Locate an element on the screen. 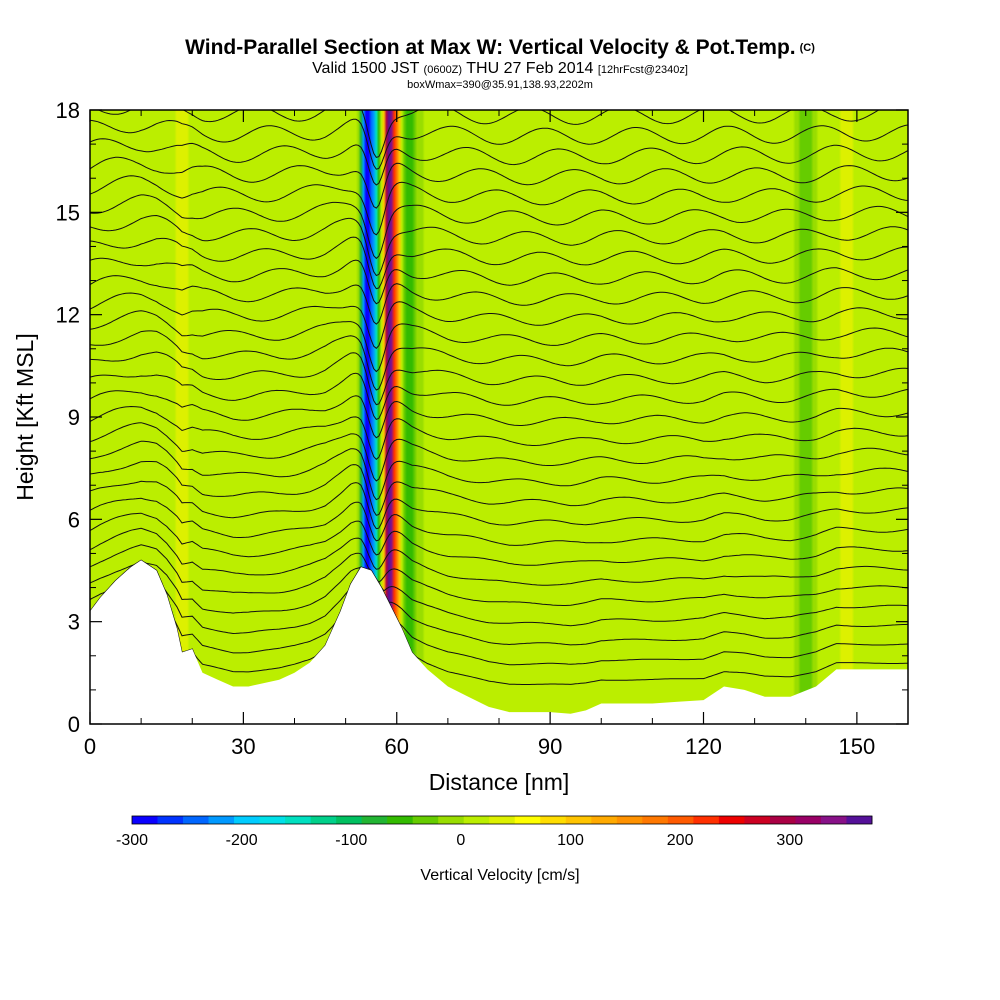 This screenshot has width=1000, height=1000. forecast-info: [12hrFcst@2340z] is located at coordinates (642, 70).